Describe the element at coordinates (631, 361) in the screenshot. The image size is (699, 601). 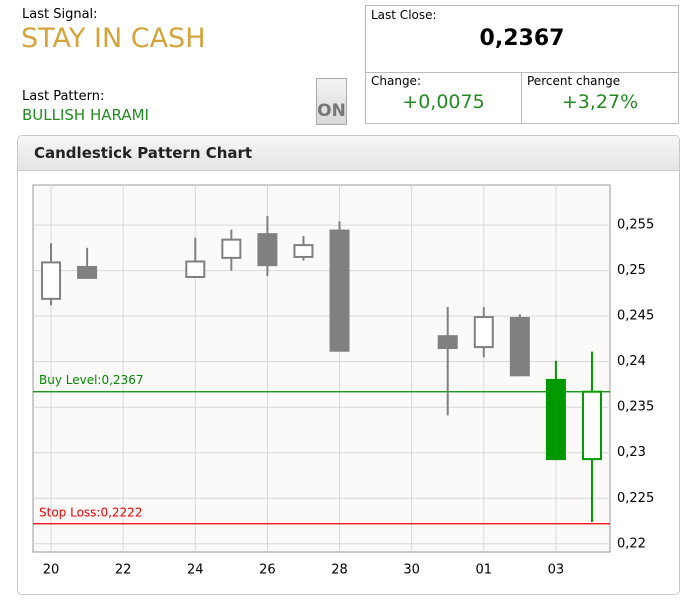
I see `y-tick-label: 0,24` at that location.